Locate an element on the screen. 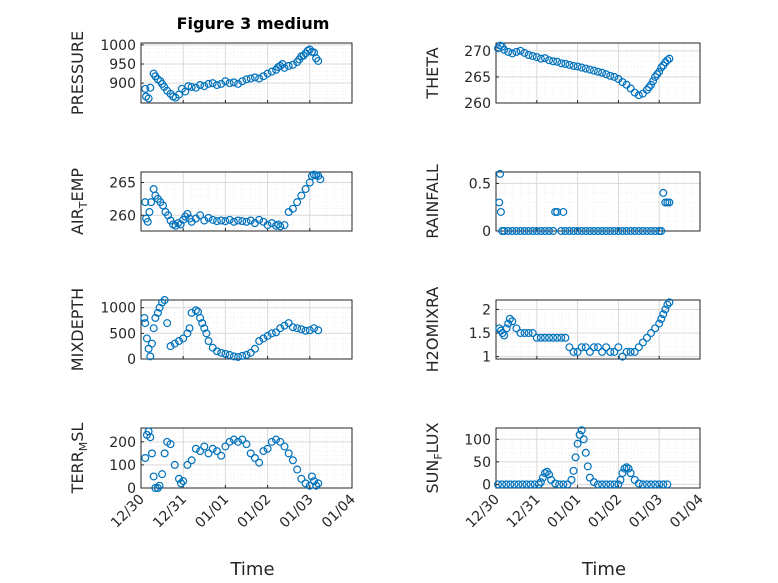 Image resolution: width=778 pixels, height=583 pixels. panel-mixdepth: 0 500 1000 MIXDEPTH is located at coordinates (210, 329).